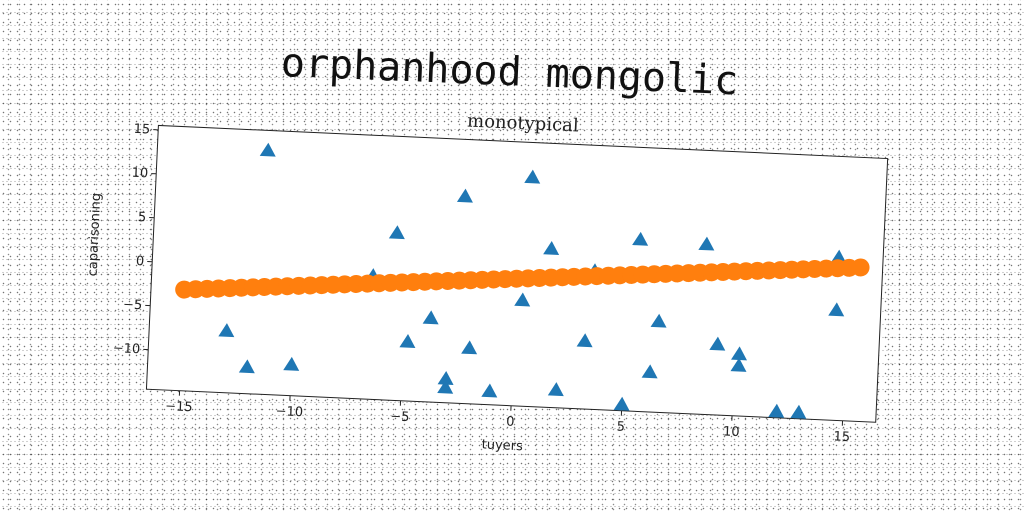 This screenshot has width=1024, height=512. I want to click on x-axis-label: tuyers, so click(502, 445).